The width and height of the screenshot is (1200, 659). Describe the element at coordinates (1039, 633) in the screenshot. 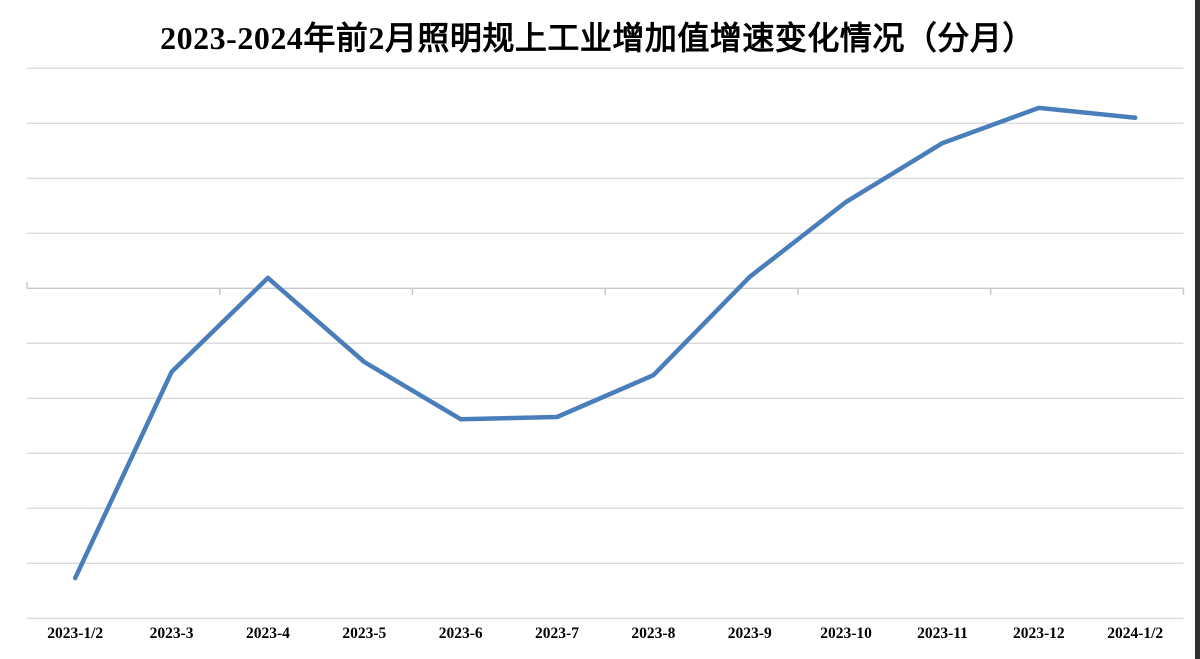

I see `x-axis-label: 2023-12` at that location.